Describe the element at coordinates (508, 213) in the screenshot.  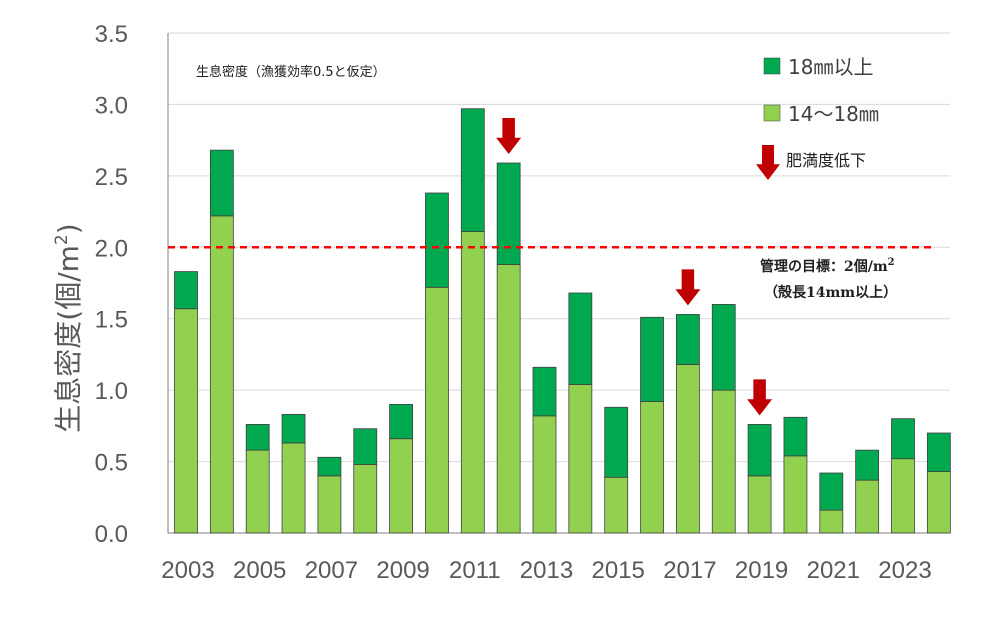
I see `bar-upper-2012` at that location.